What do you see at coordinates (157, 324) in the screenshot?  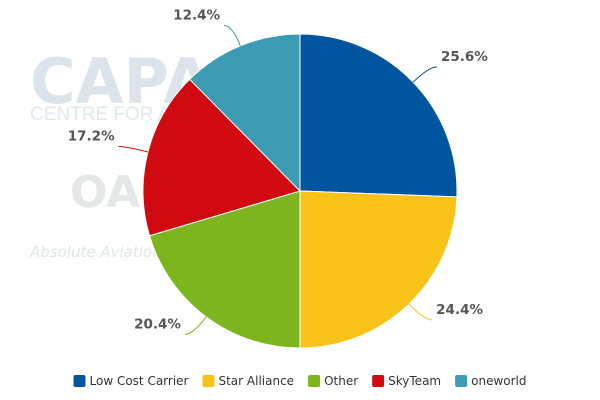 I see `data-label-other: 20.4%` at bounding box center [157, 324].